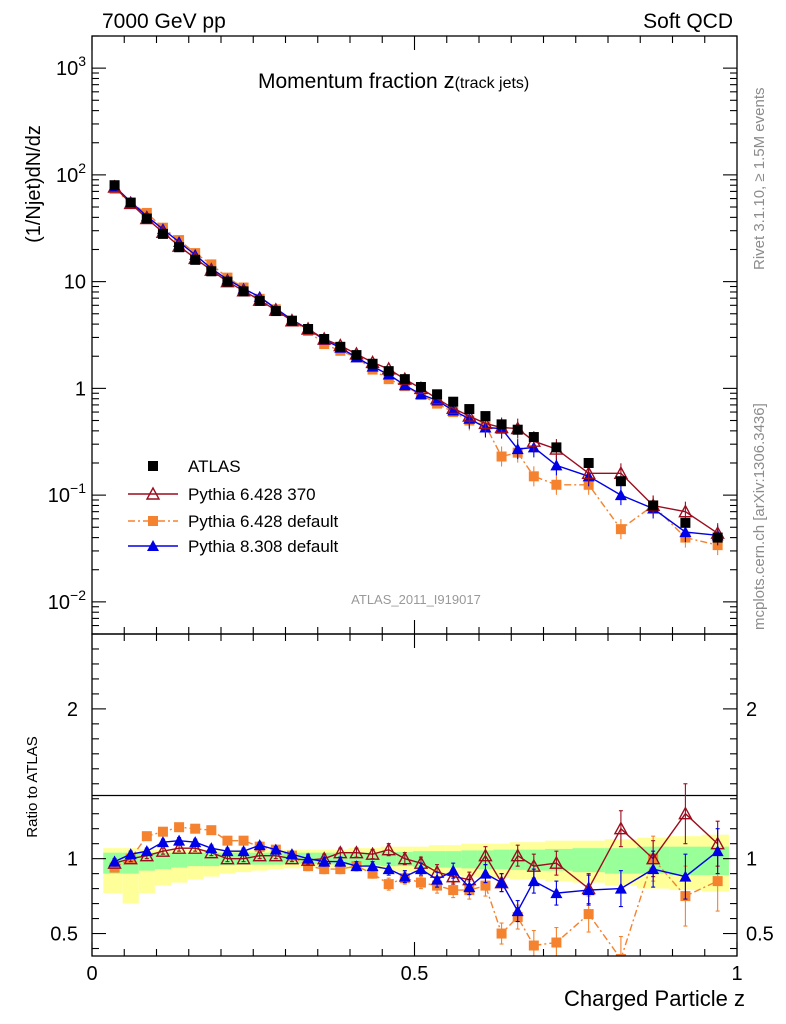  What do you see at coordinates (72, 710) in the screenshot?
I see `ratio-ytick-label-left: 2` at bounding box center [72, 710].